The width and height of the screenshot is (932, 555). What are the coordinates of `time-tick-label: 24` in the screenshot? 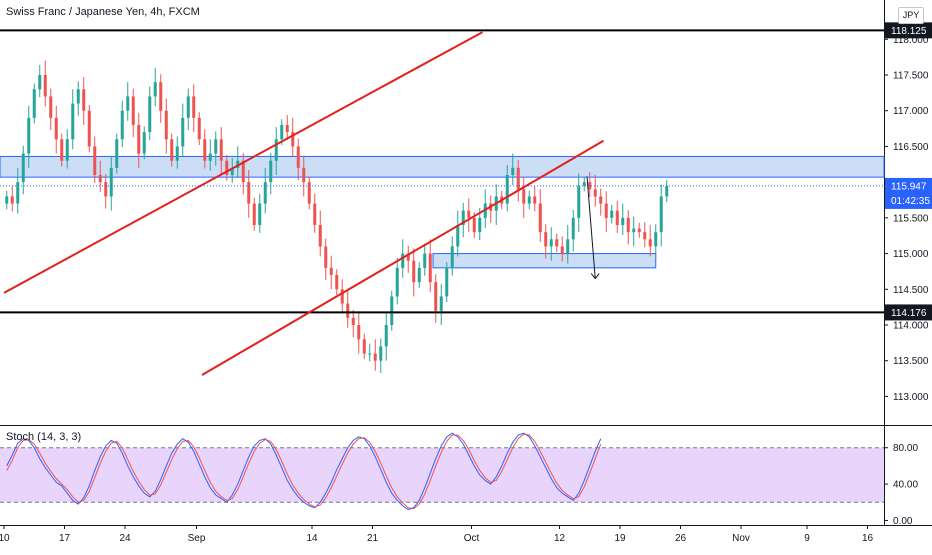 It's located at (125, 538).